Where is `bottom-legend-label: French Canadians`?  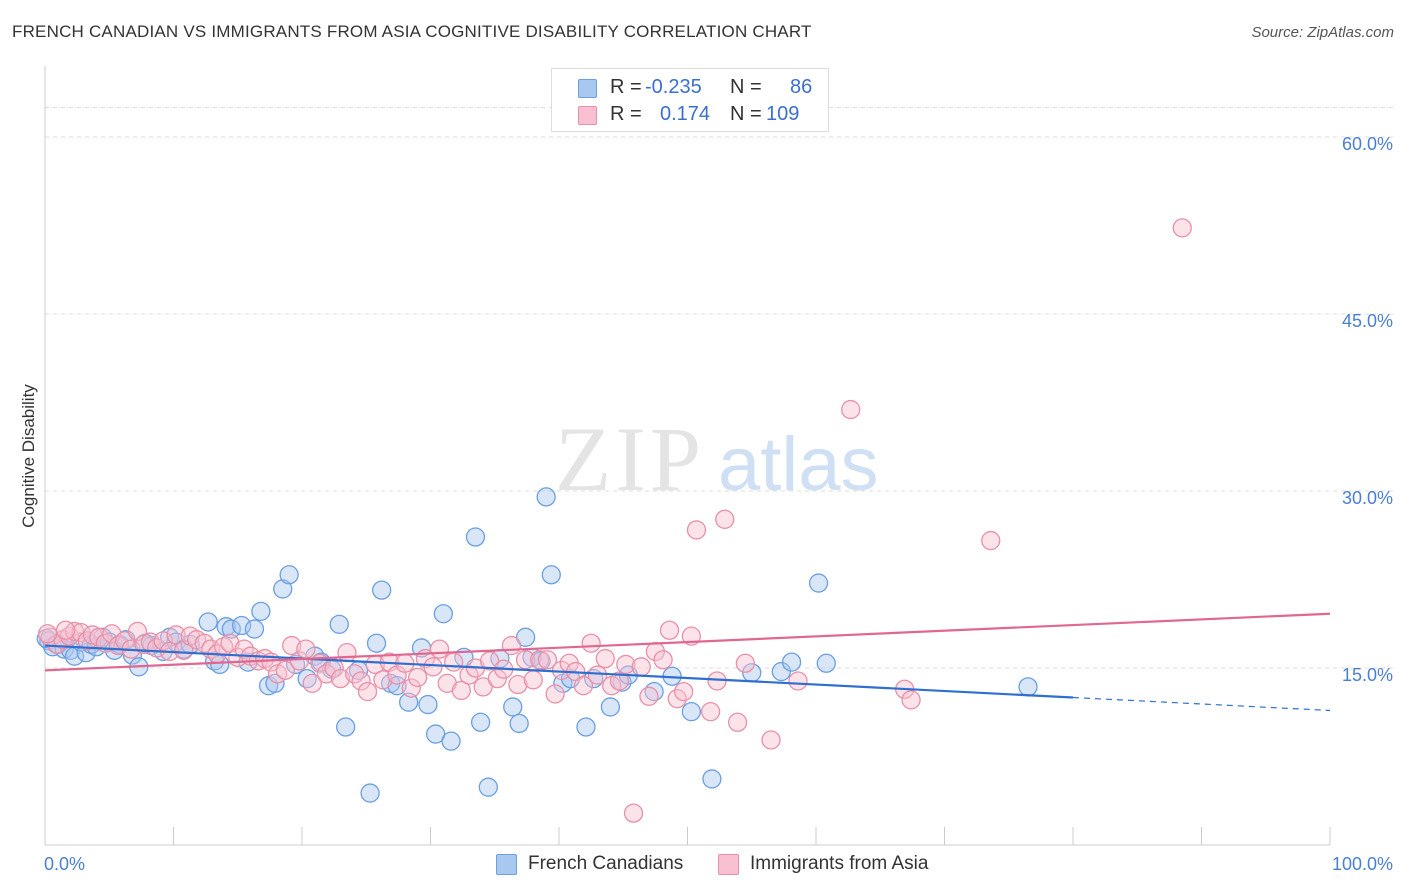
bottom-legend-label: French Canadians is located at coordinates (606, 863).